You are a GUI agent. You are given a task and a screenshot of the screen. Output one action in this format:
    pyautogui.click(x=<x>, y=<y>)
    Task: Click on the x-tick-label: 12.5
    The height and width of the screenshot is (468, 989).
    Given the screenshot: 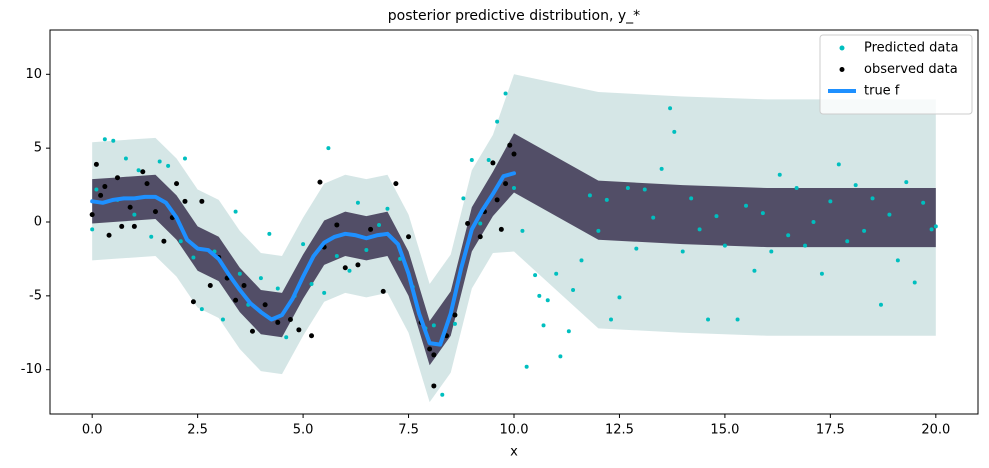 What is the action you would take?
    pyautogui.click(x=619, y=430)
    